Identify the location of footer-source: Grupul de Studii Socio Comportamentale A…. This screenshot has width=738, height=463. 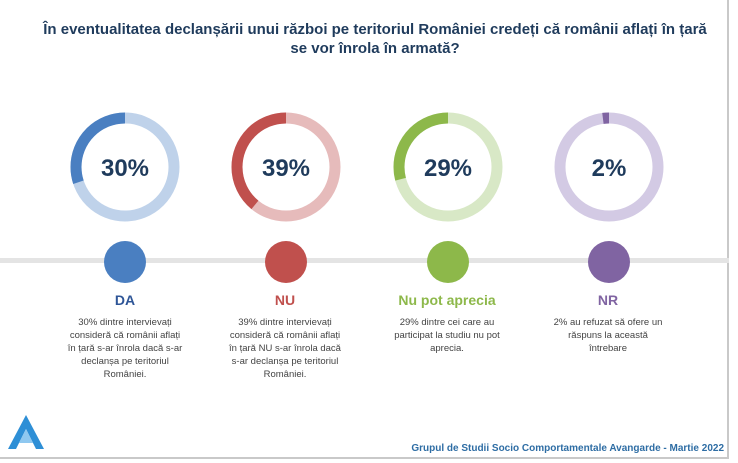
(567, 448).